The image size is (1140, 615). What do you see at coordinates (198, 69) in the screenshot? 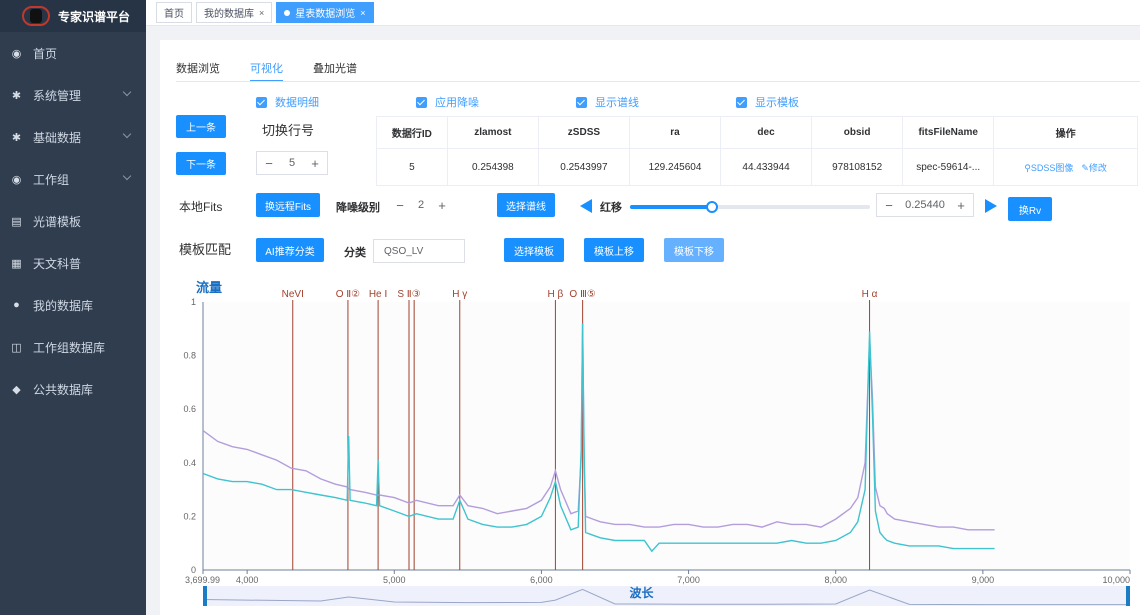
I see `tab-data-browse: 数据浏览` at bounding box center [198, 69].